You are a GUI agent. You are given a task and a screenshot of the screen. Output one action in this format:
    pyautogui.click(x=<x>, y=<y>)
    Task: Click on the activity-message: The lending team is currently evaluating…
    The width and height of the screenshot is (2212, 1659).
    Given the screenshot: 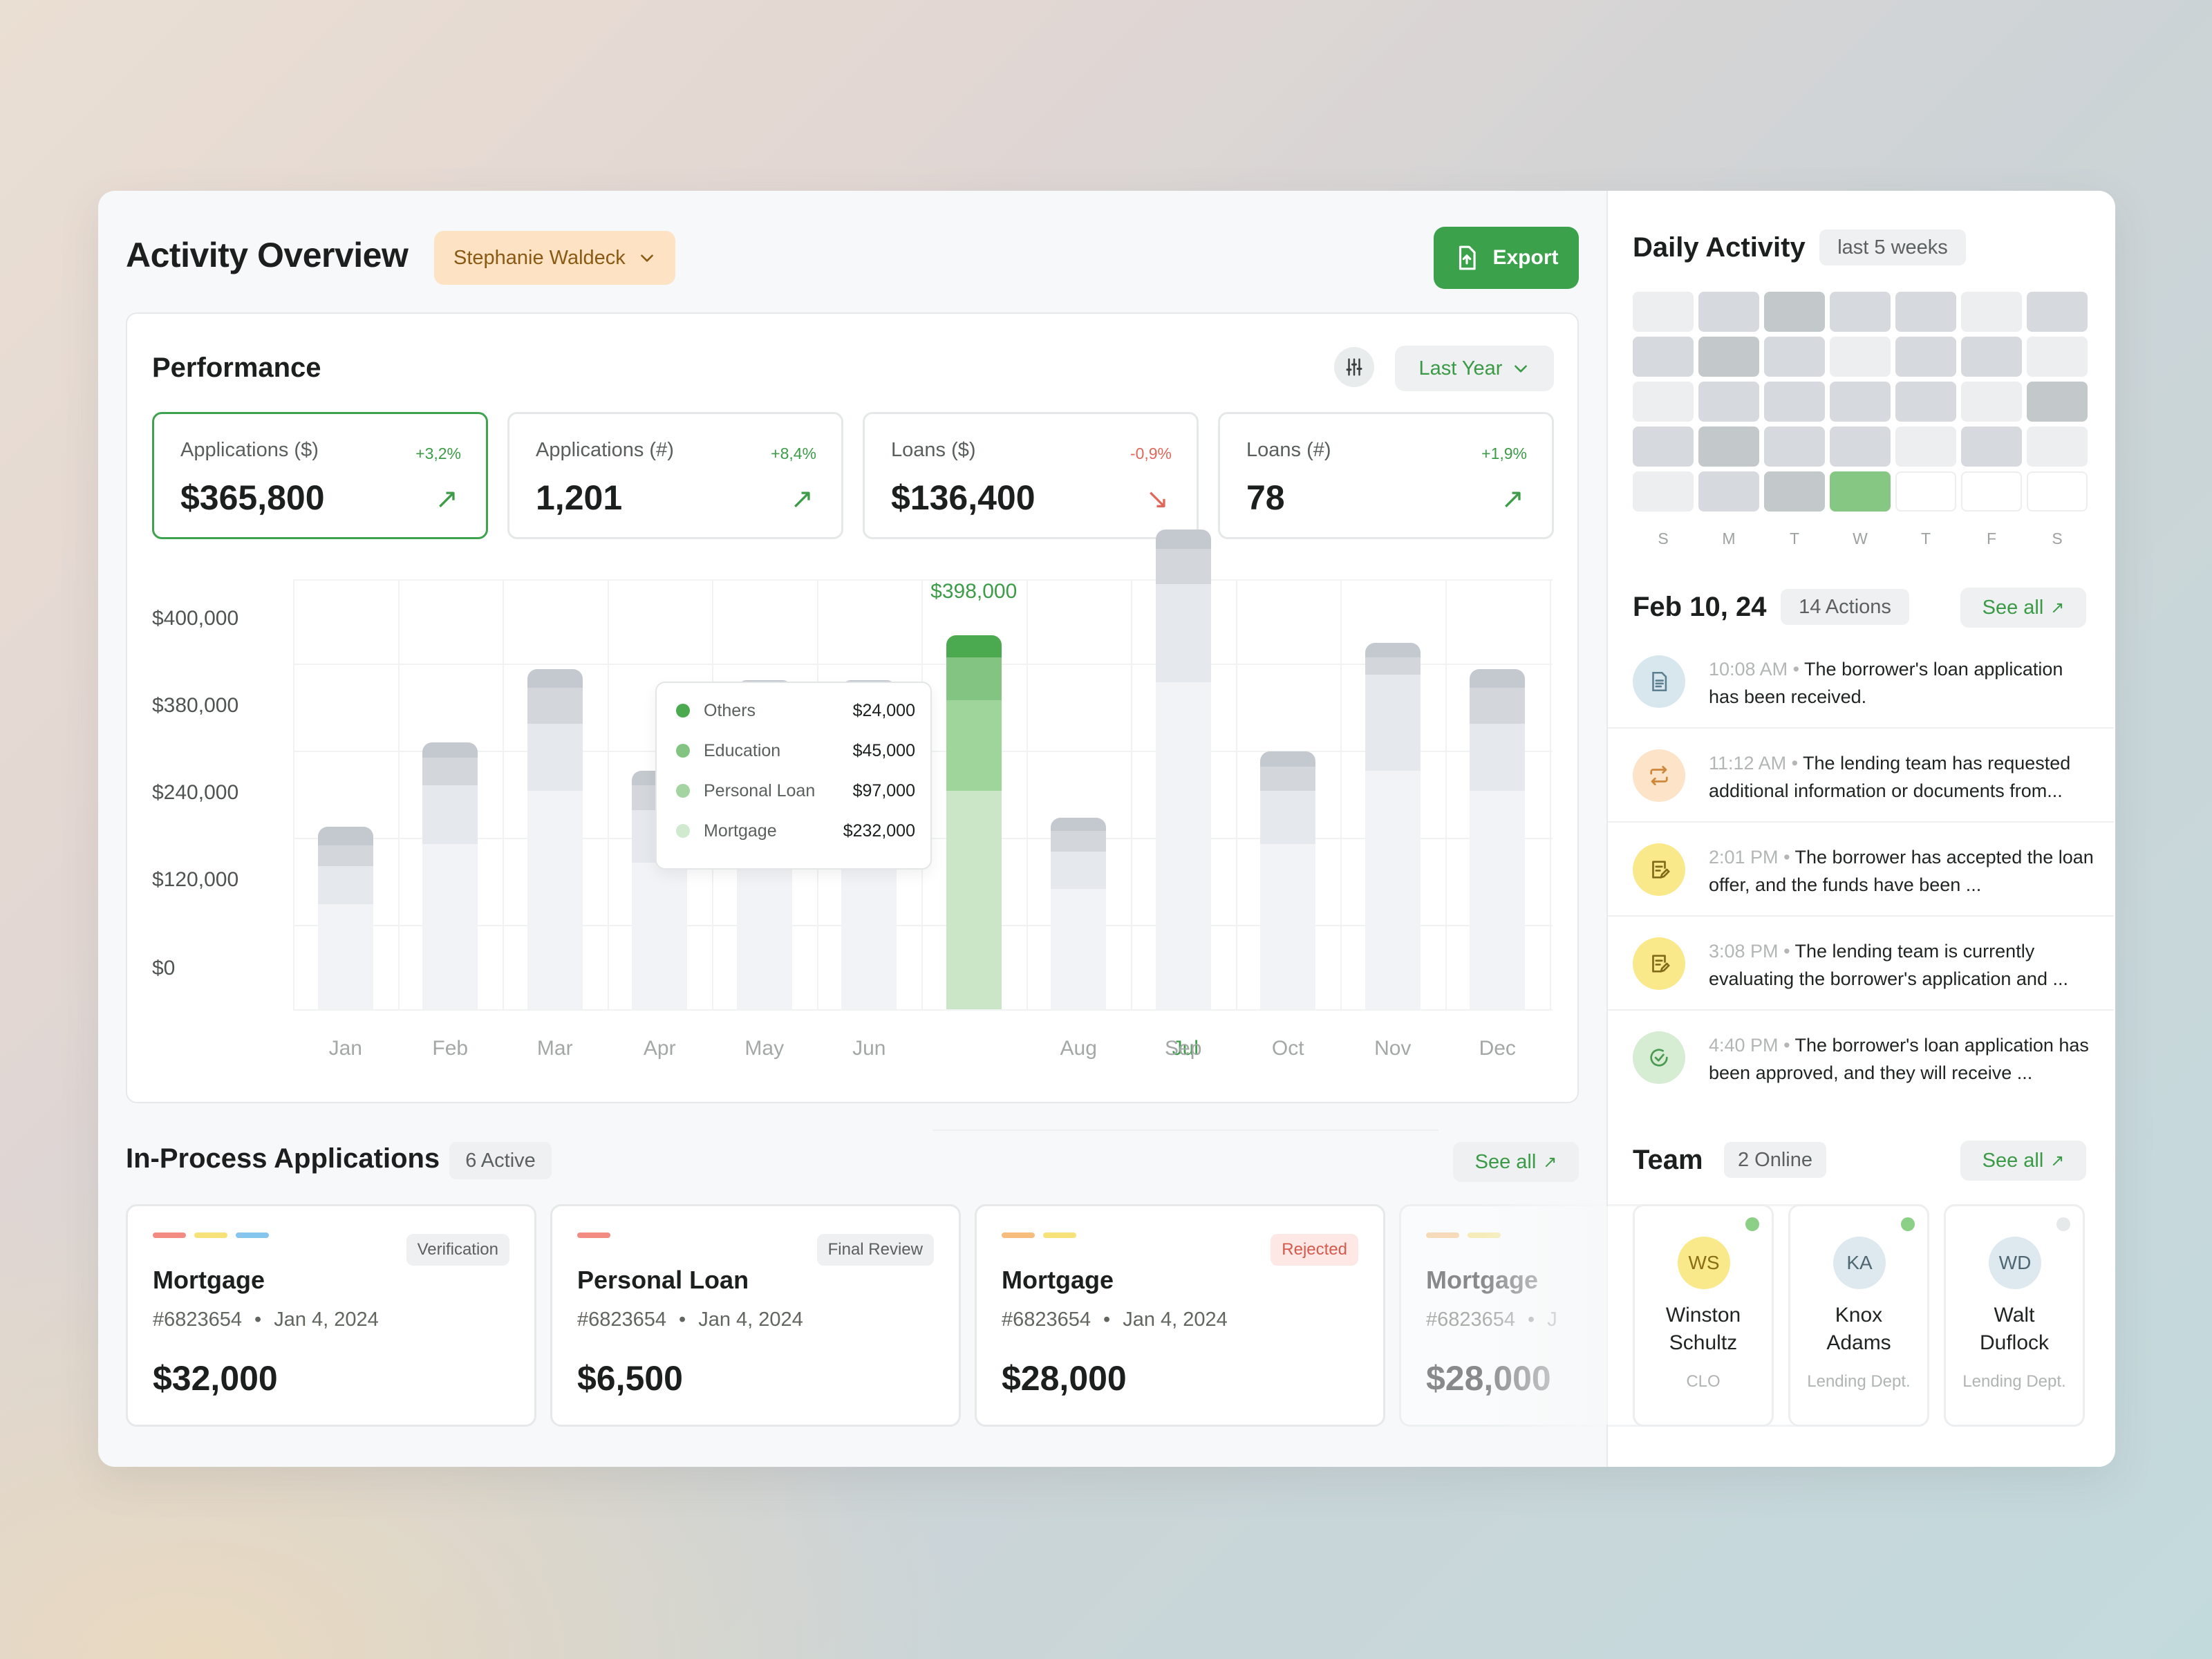 What is the action you would take?
    pyautogui.click(x=1888, y=965)
    